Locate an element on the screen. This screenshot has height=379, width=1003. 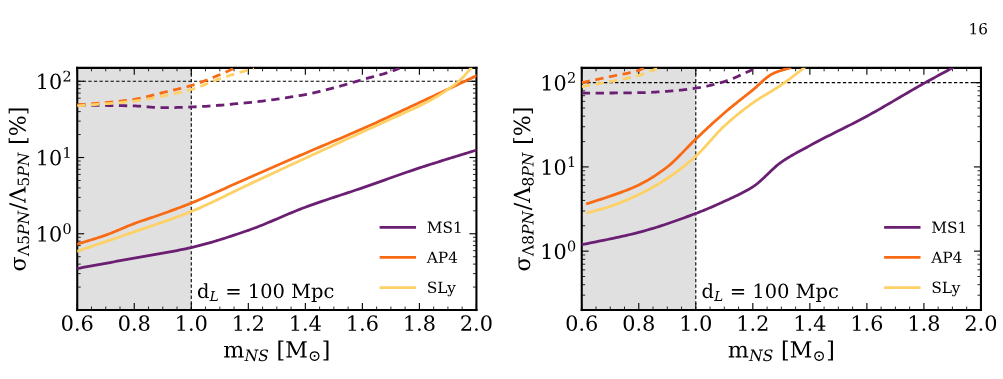
y-axis-title: σ$_{Λ5PN}$/Λ$_{5PN}$ [%] is located at coordinates (19, 189).